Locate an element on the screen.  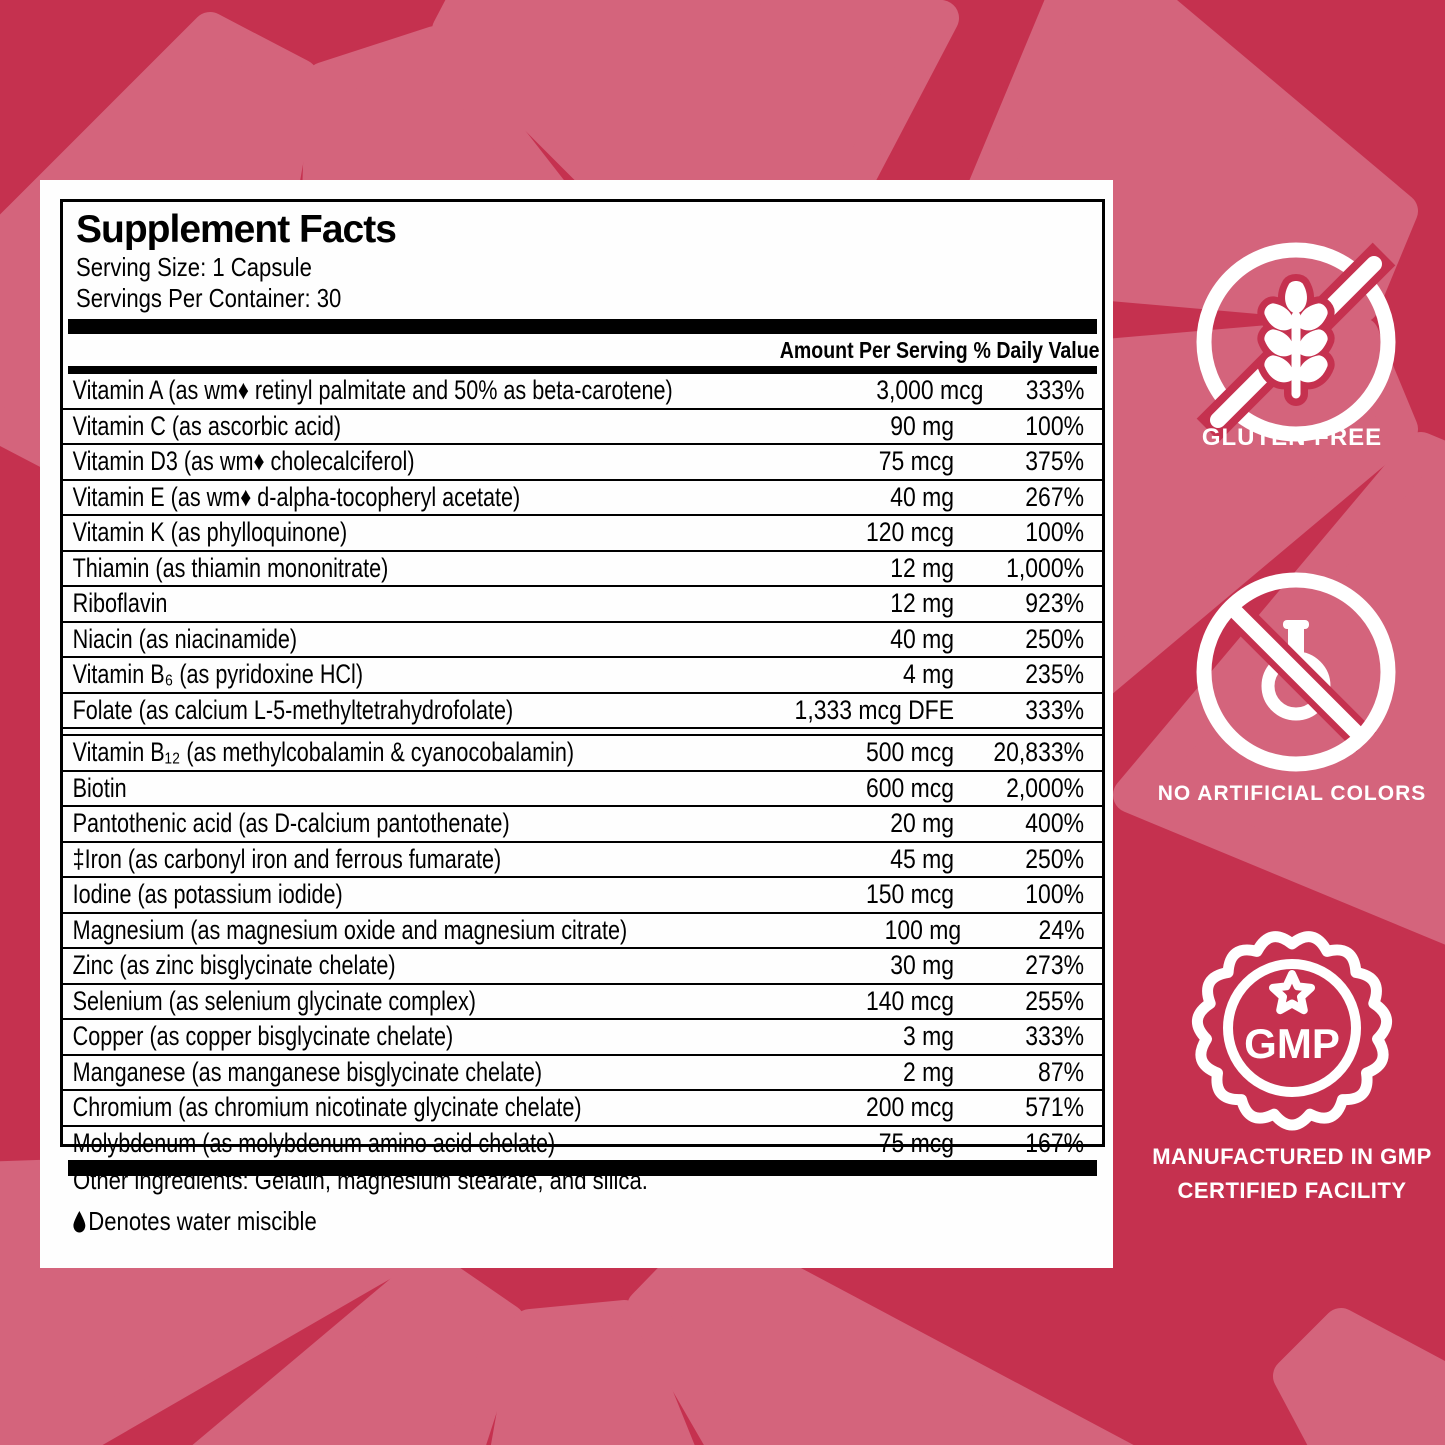
ingredient-amount: 90 mg is located at coordinates (922, 425).